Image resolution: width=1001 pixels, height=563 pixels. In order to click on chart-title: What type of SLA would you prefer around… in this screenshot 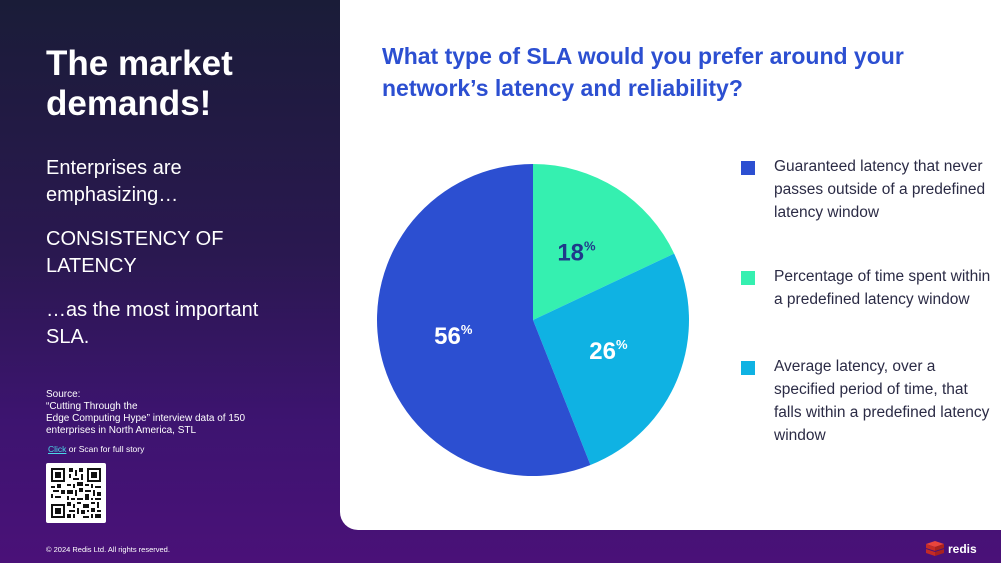, I will do `click(643, 72)`.